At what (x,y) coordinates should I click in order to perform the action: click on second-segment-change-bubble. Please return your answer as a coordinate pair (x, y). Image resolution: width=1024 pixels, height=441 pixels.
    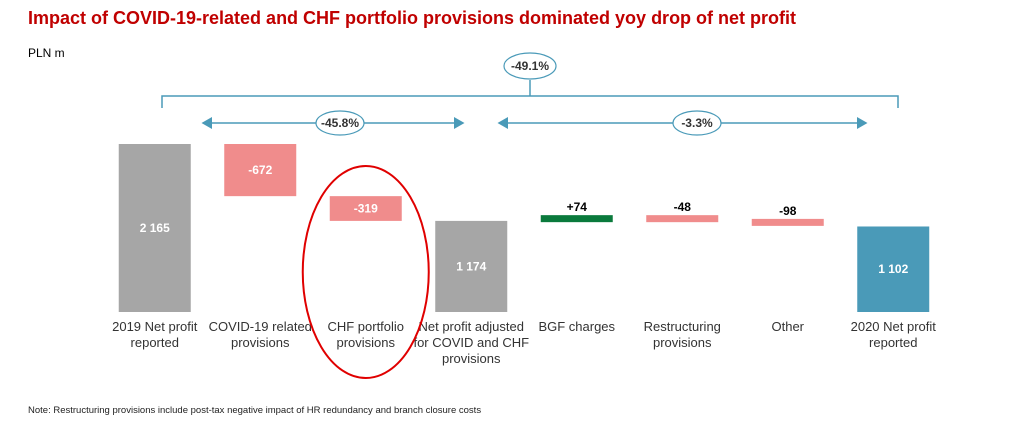
    Looking at the image, I should click on (697, 123).